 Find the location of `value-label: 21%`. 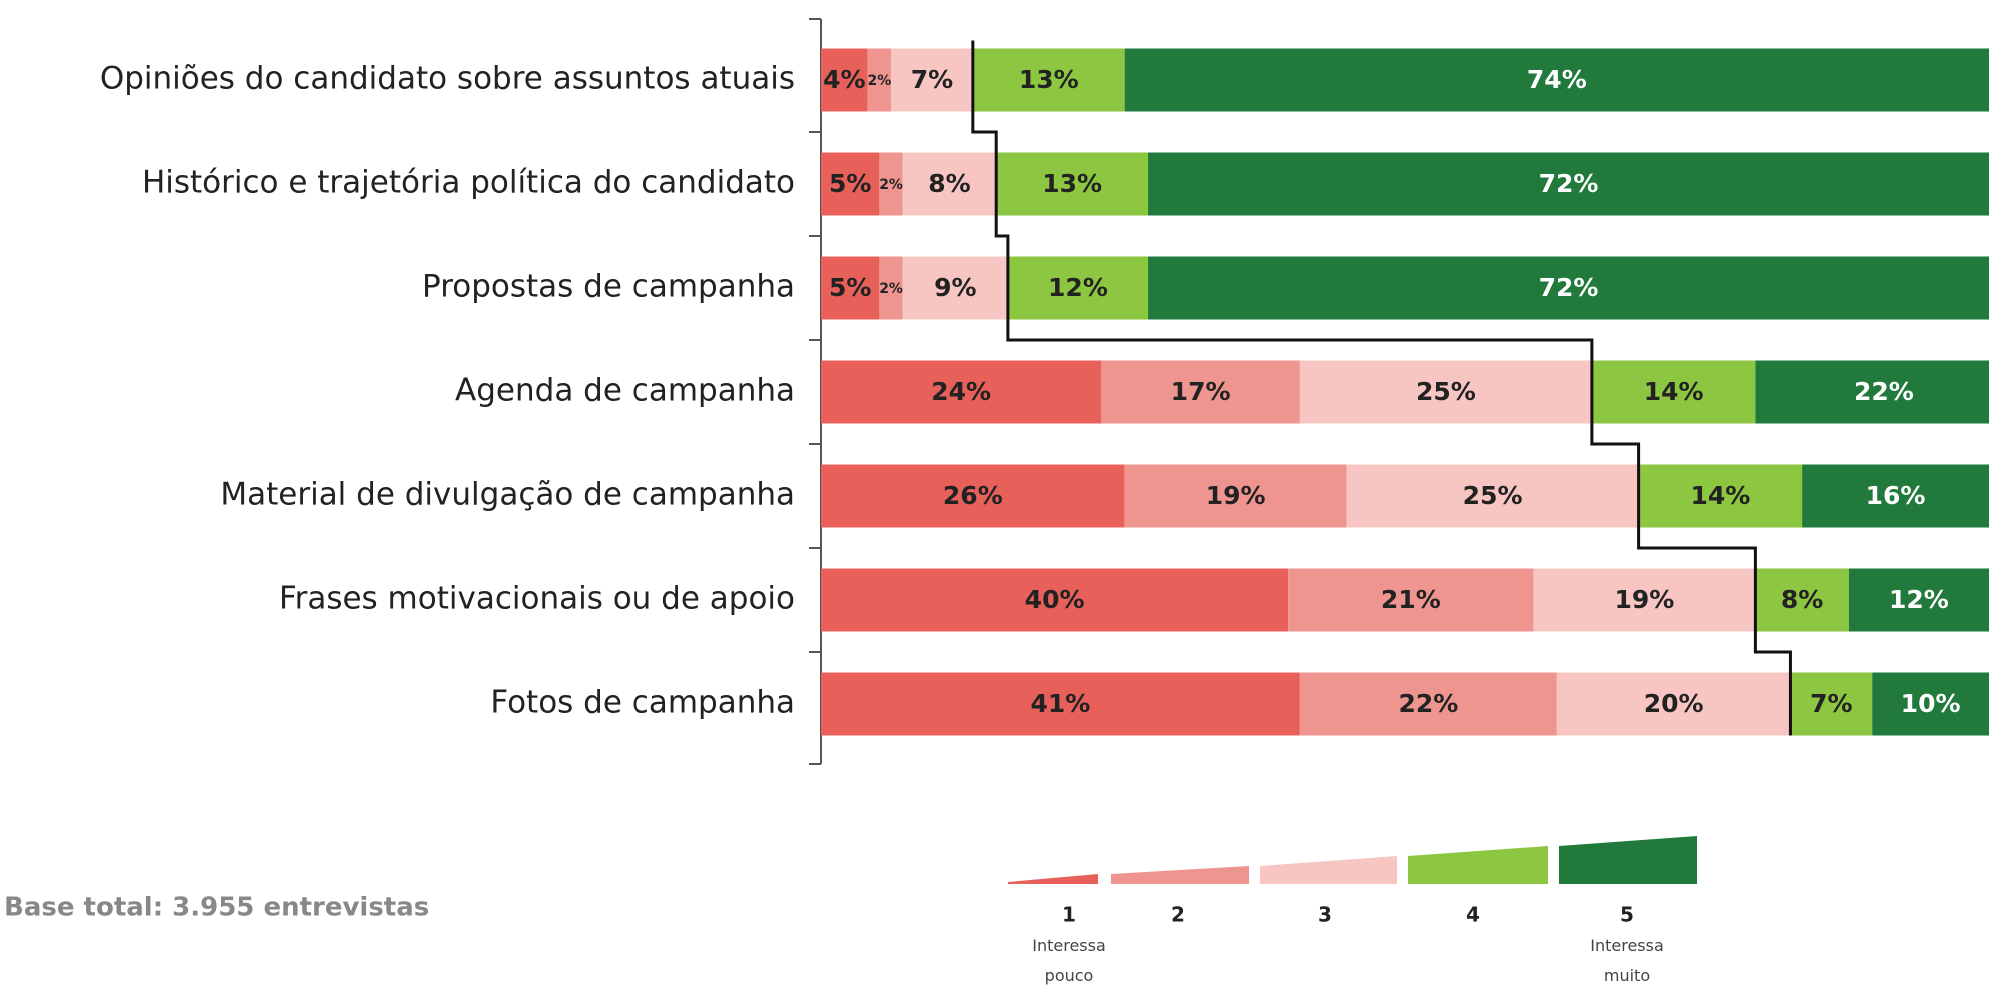

value-label: 21% is located at coordinates (1411, 599).